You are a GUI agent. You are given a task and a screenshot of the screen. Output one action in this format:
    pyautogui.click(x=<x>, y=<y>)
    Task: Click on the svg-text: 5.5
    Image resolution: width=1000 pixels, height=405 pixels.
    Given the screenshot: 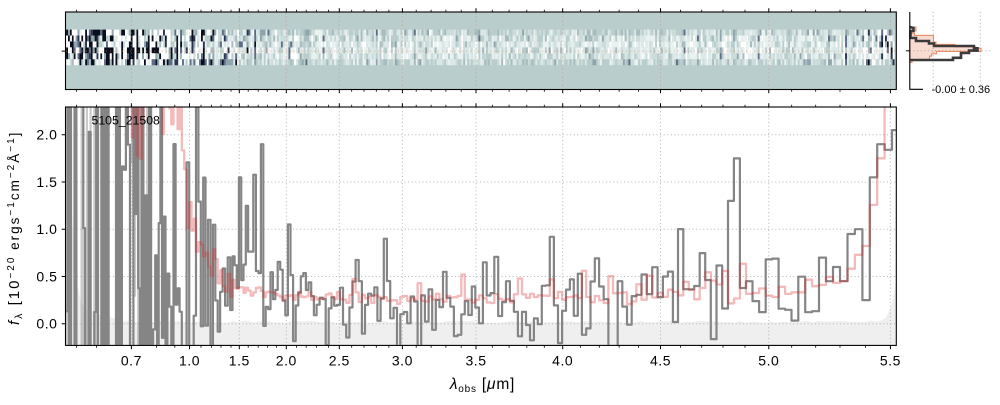 What is the action you would take?
    pyautogui.click(x=890, y=361)
    